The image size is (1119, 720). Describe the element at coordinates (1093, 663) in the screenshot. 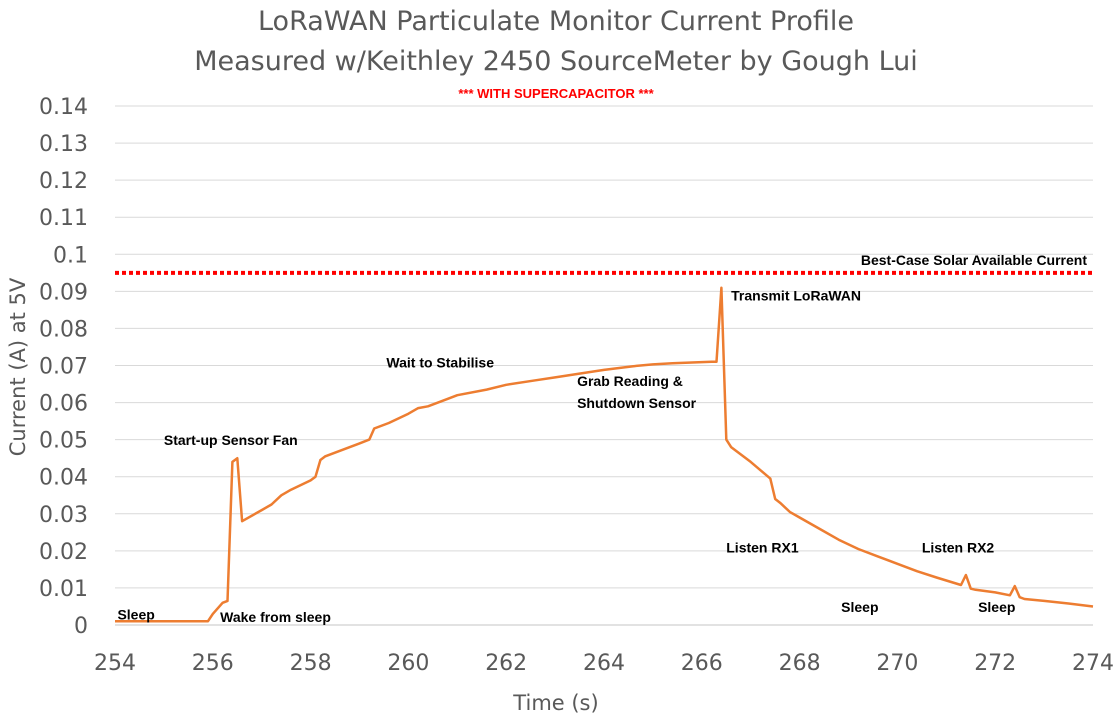

I see `x-tick-label: 274` at that location.